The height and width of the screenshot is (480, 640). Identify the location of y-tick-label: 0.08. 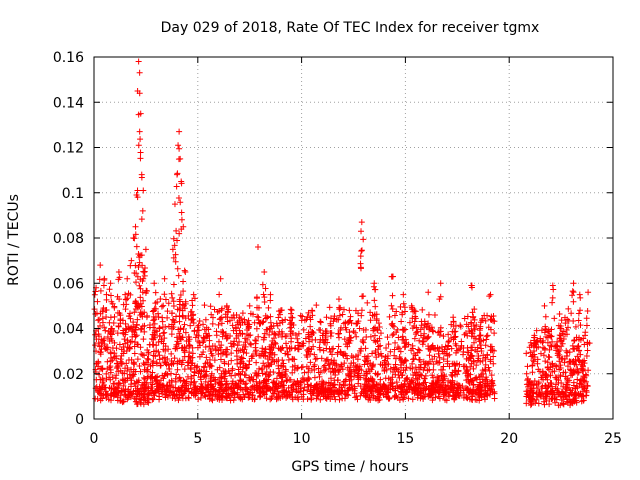
(68, 239).